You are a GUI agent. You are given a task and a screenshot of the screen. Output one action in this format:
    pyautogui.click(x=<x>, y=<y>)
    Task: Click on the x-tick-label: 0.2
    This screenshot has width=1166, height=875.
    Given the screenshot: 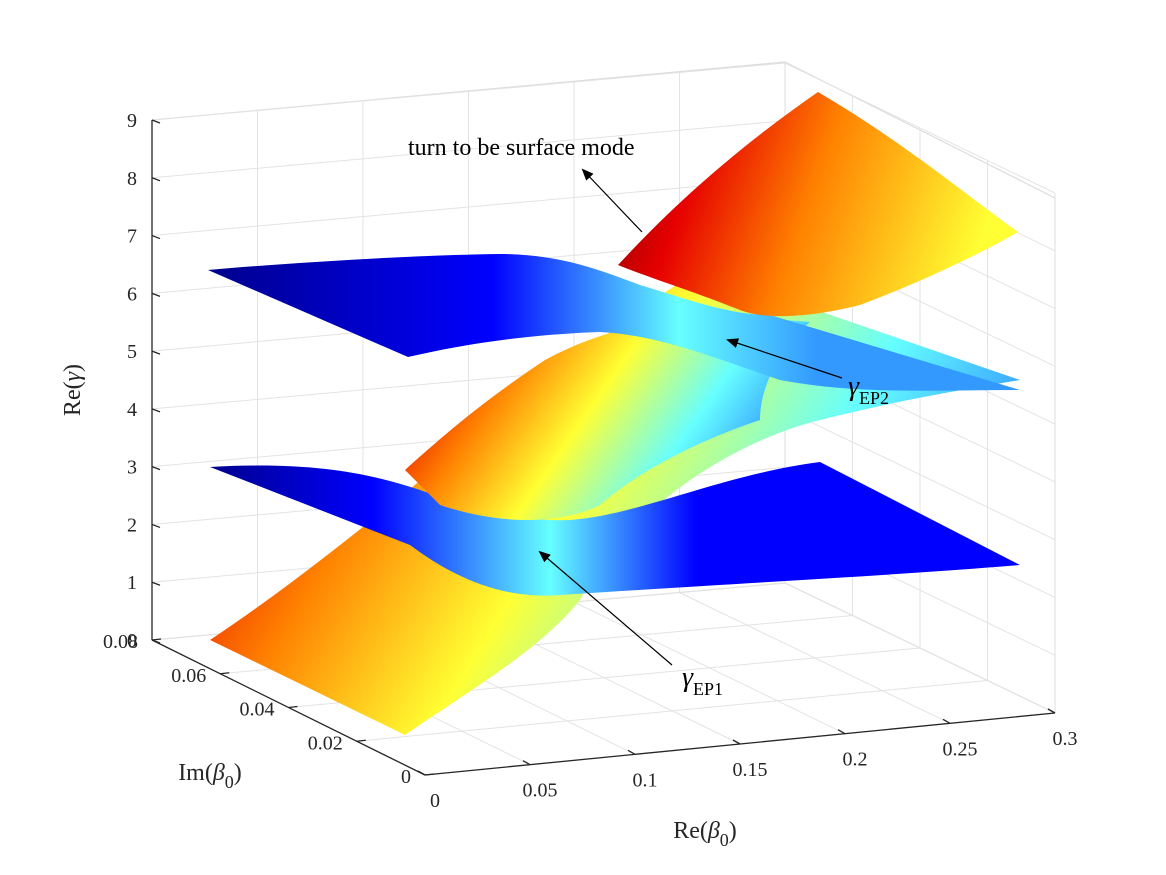 What is the action you would take?
    pyautogui.click(x=855, y=760)
    